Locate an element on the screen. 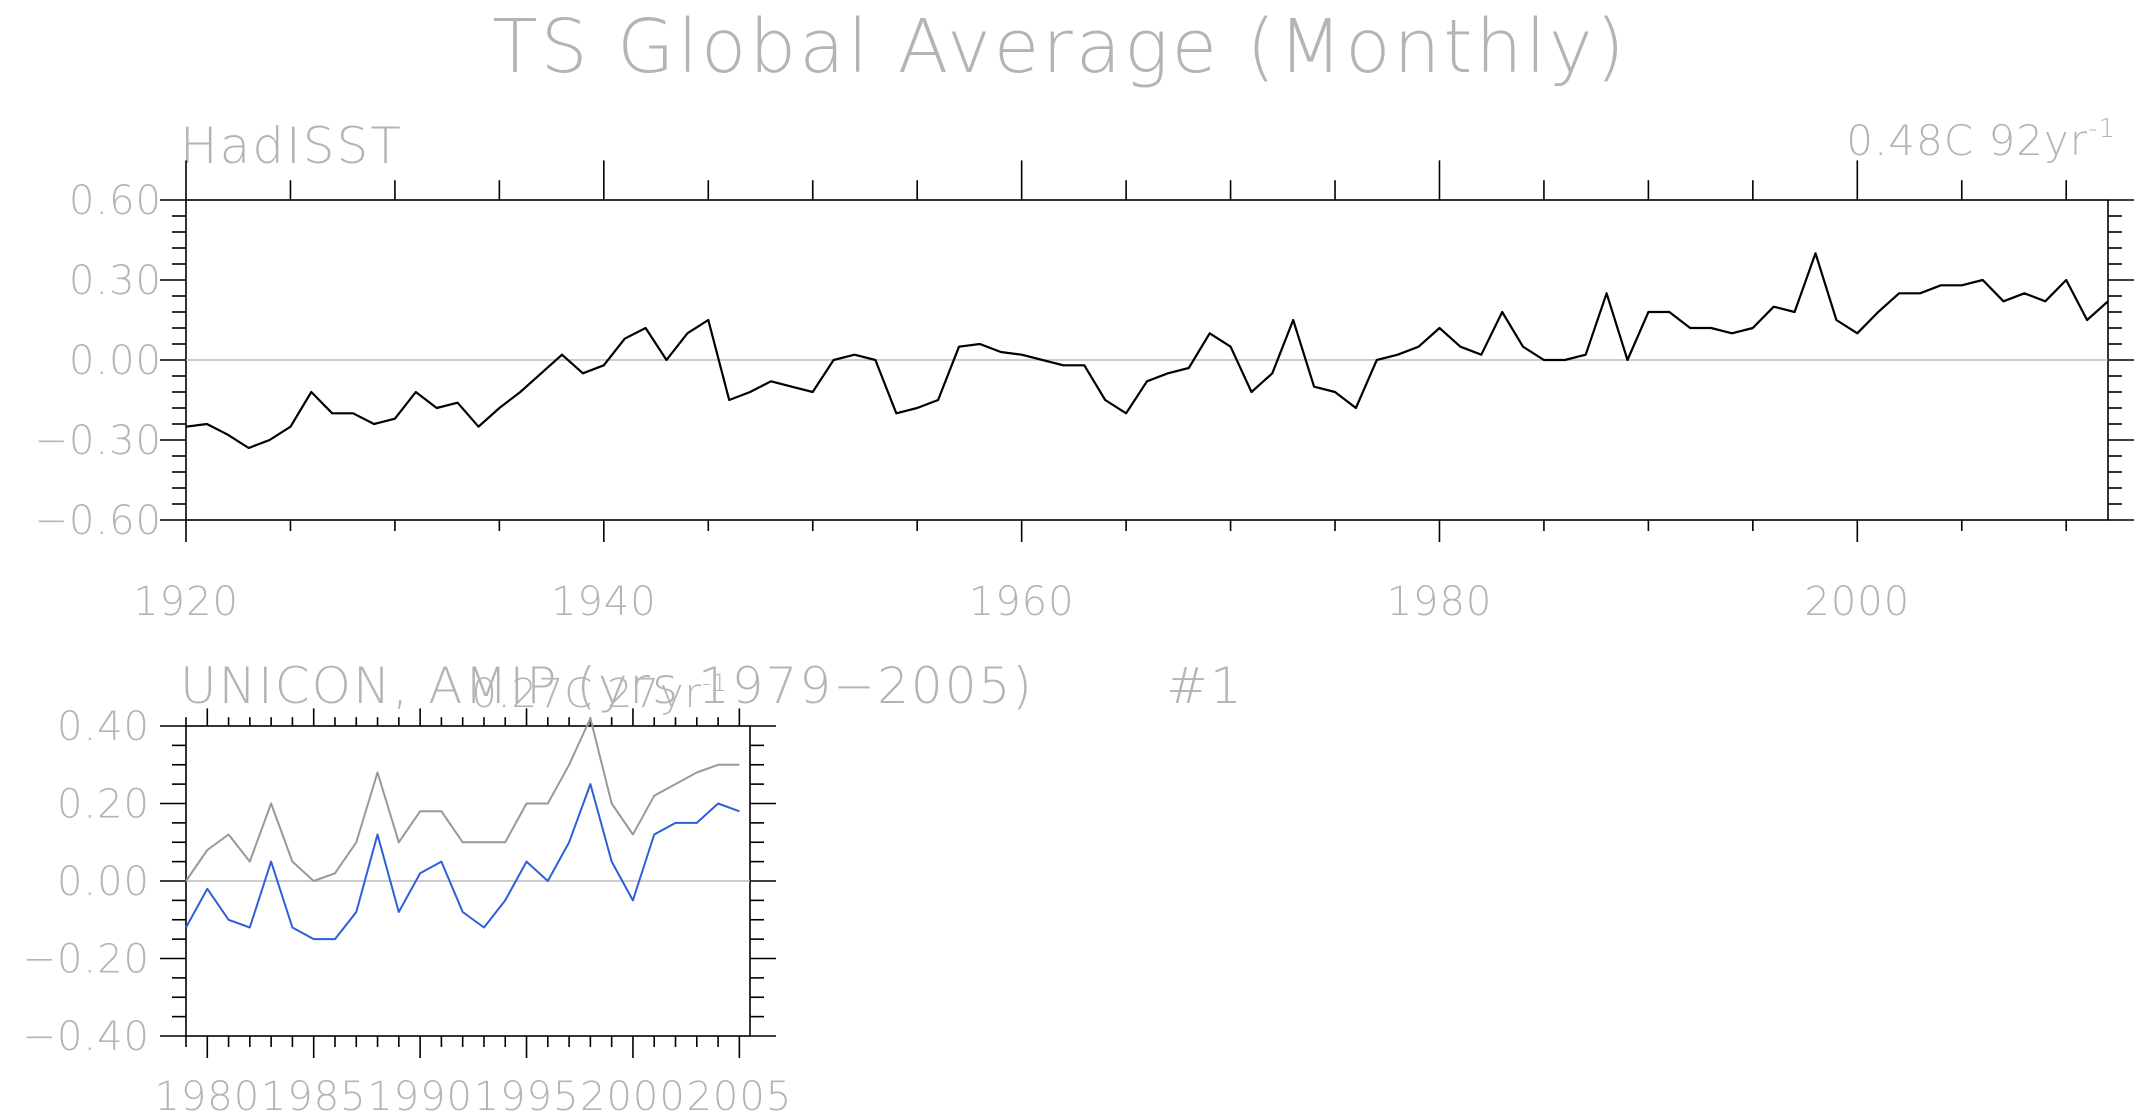 Image resolution: width=2153 pixels, height=1116 pixels. y-tick-label: 0.30 is located at coordinates (115, 281).